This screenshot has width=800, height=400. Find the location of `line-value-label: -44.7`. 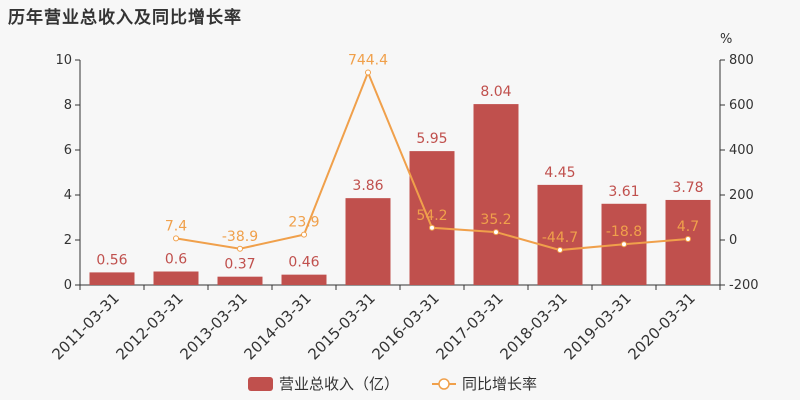

line-value-label: -44.7 is located at coordinates (560, 238).